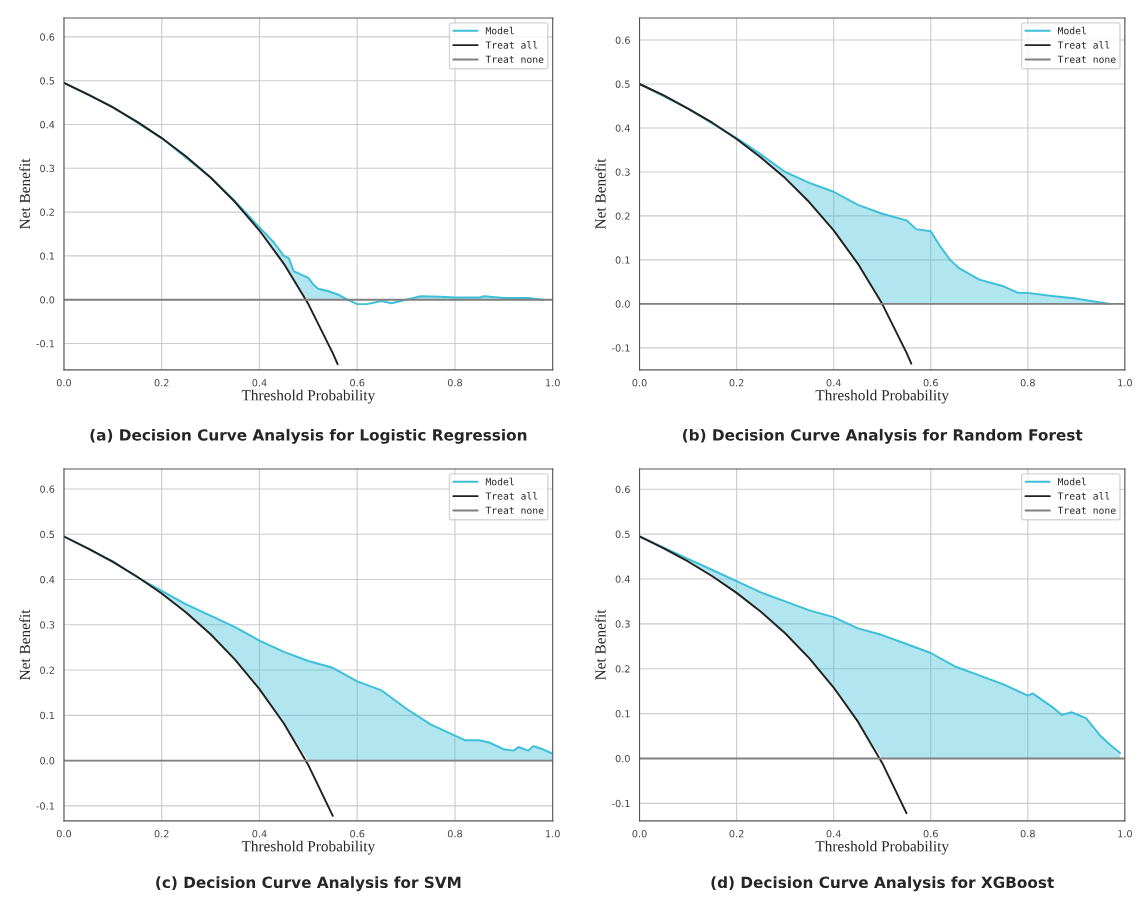 This screenshot has width=1142, height=902. Describe the element at coordinates (308, 884) in the screenshot. I see `text: (c) Decision Curve Analysis for SVM` at that location.